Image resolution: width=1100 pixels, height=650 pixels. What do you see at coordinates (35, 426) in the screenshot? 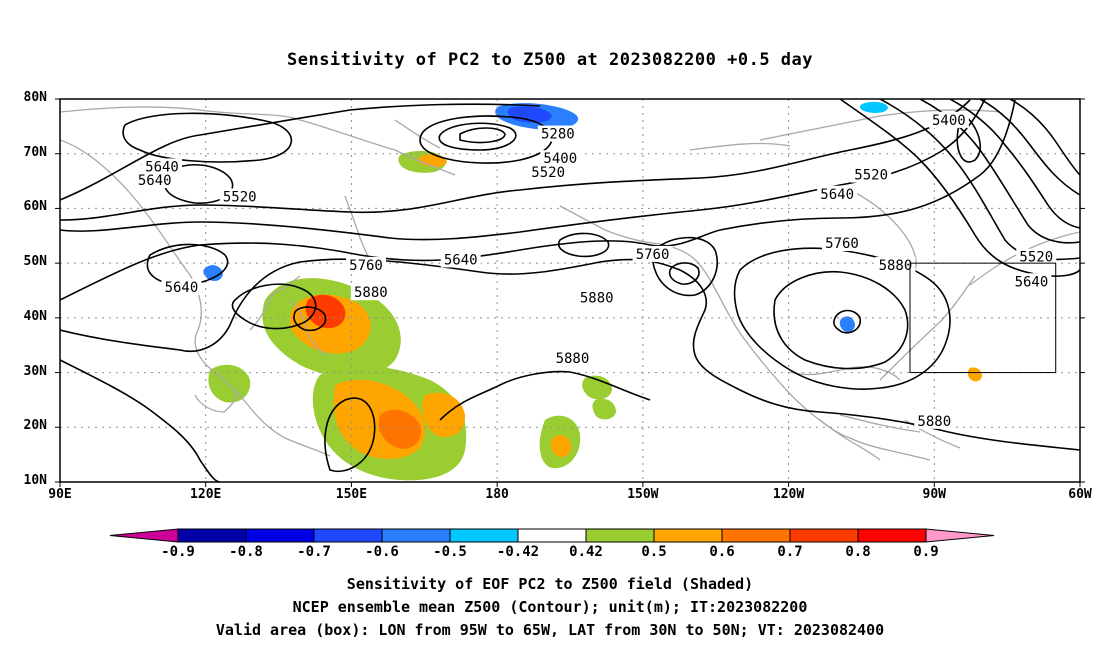
I see `y-tick-label: 20N` at bounding box center [35, 426].